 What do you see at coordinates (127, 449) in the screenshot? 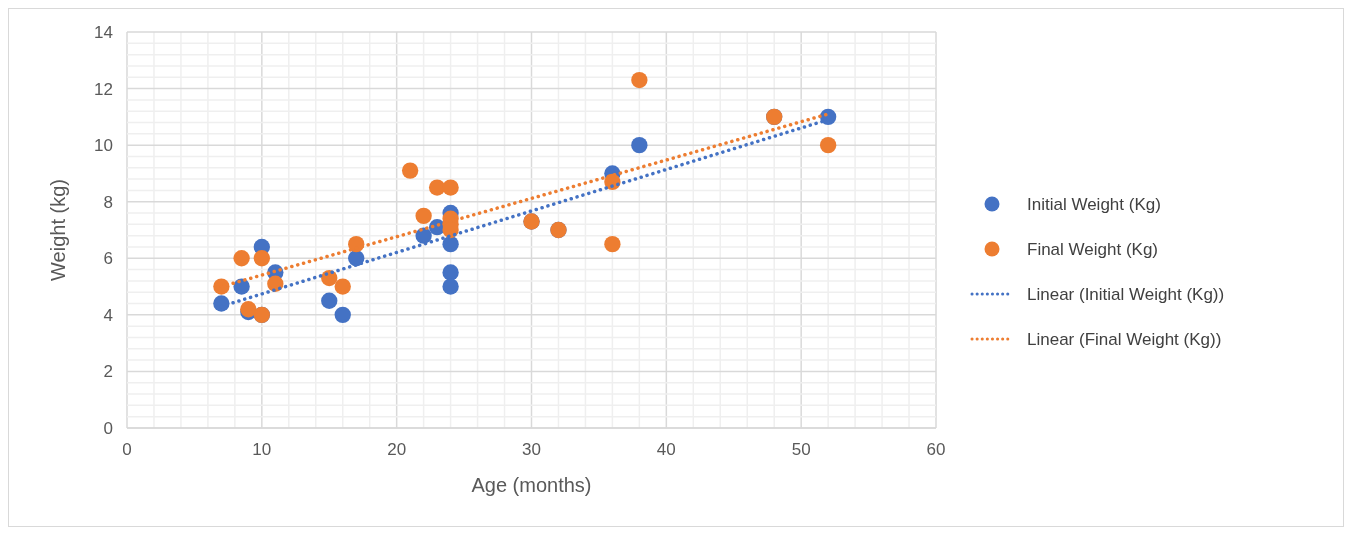
I see `x-tick-label: 0` at bounding box center [127, 449].